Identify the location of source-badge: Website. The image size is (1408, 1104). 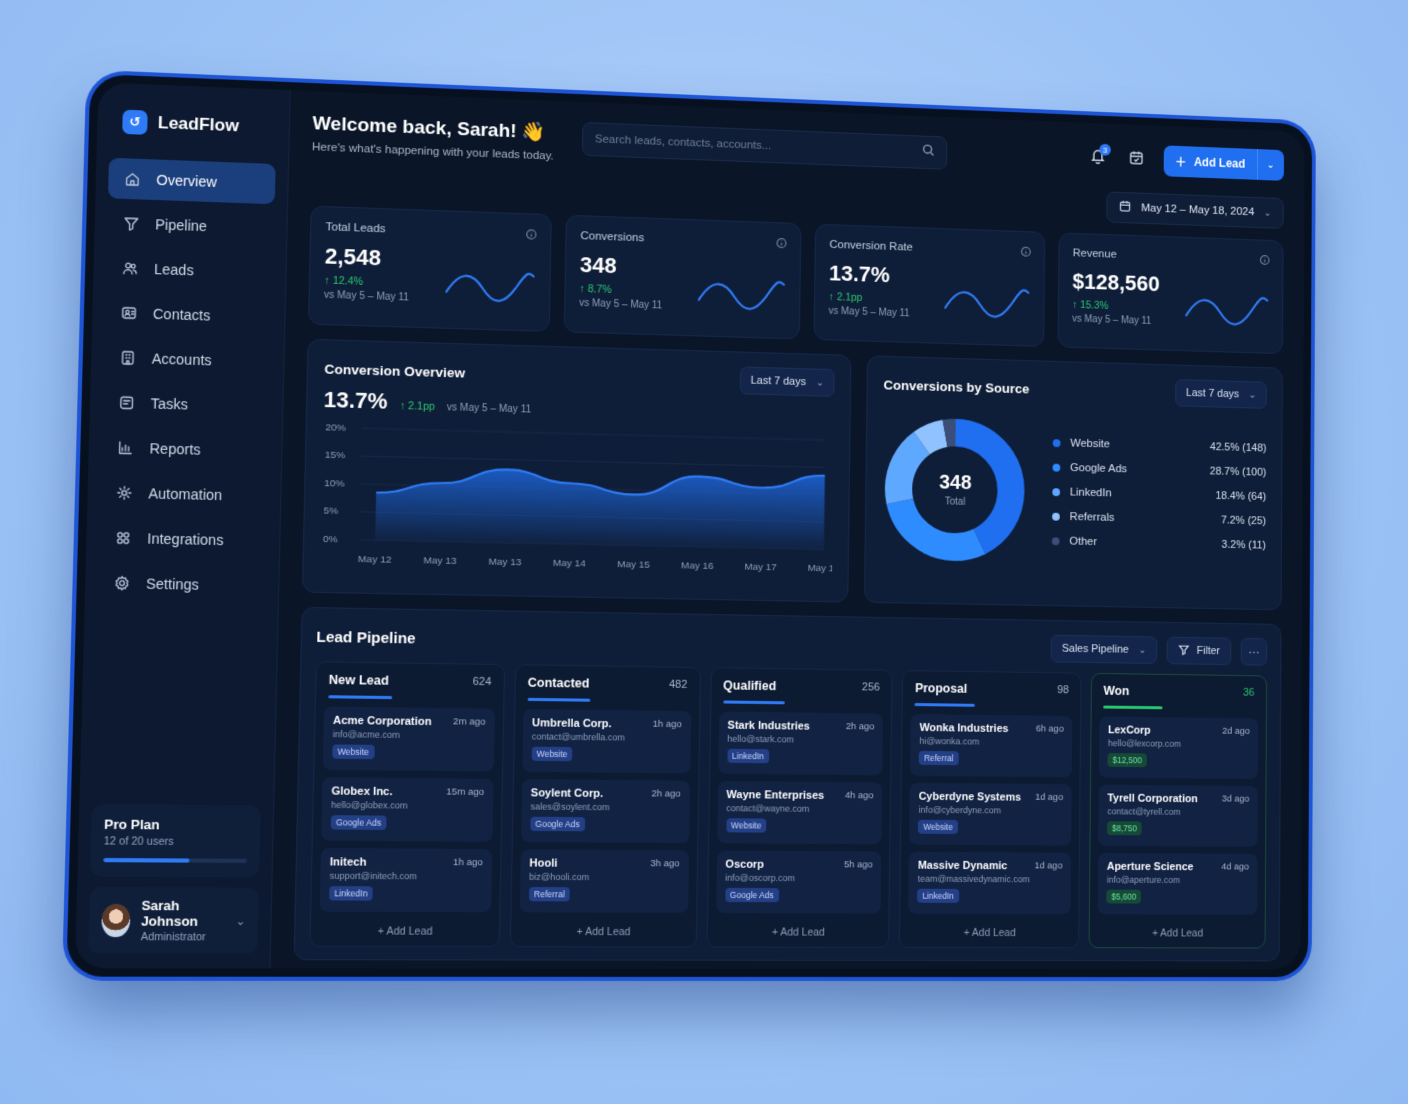
(938, 827).